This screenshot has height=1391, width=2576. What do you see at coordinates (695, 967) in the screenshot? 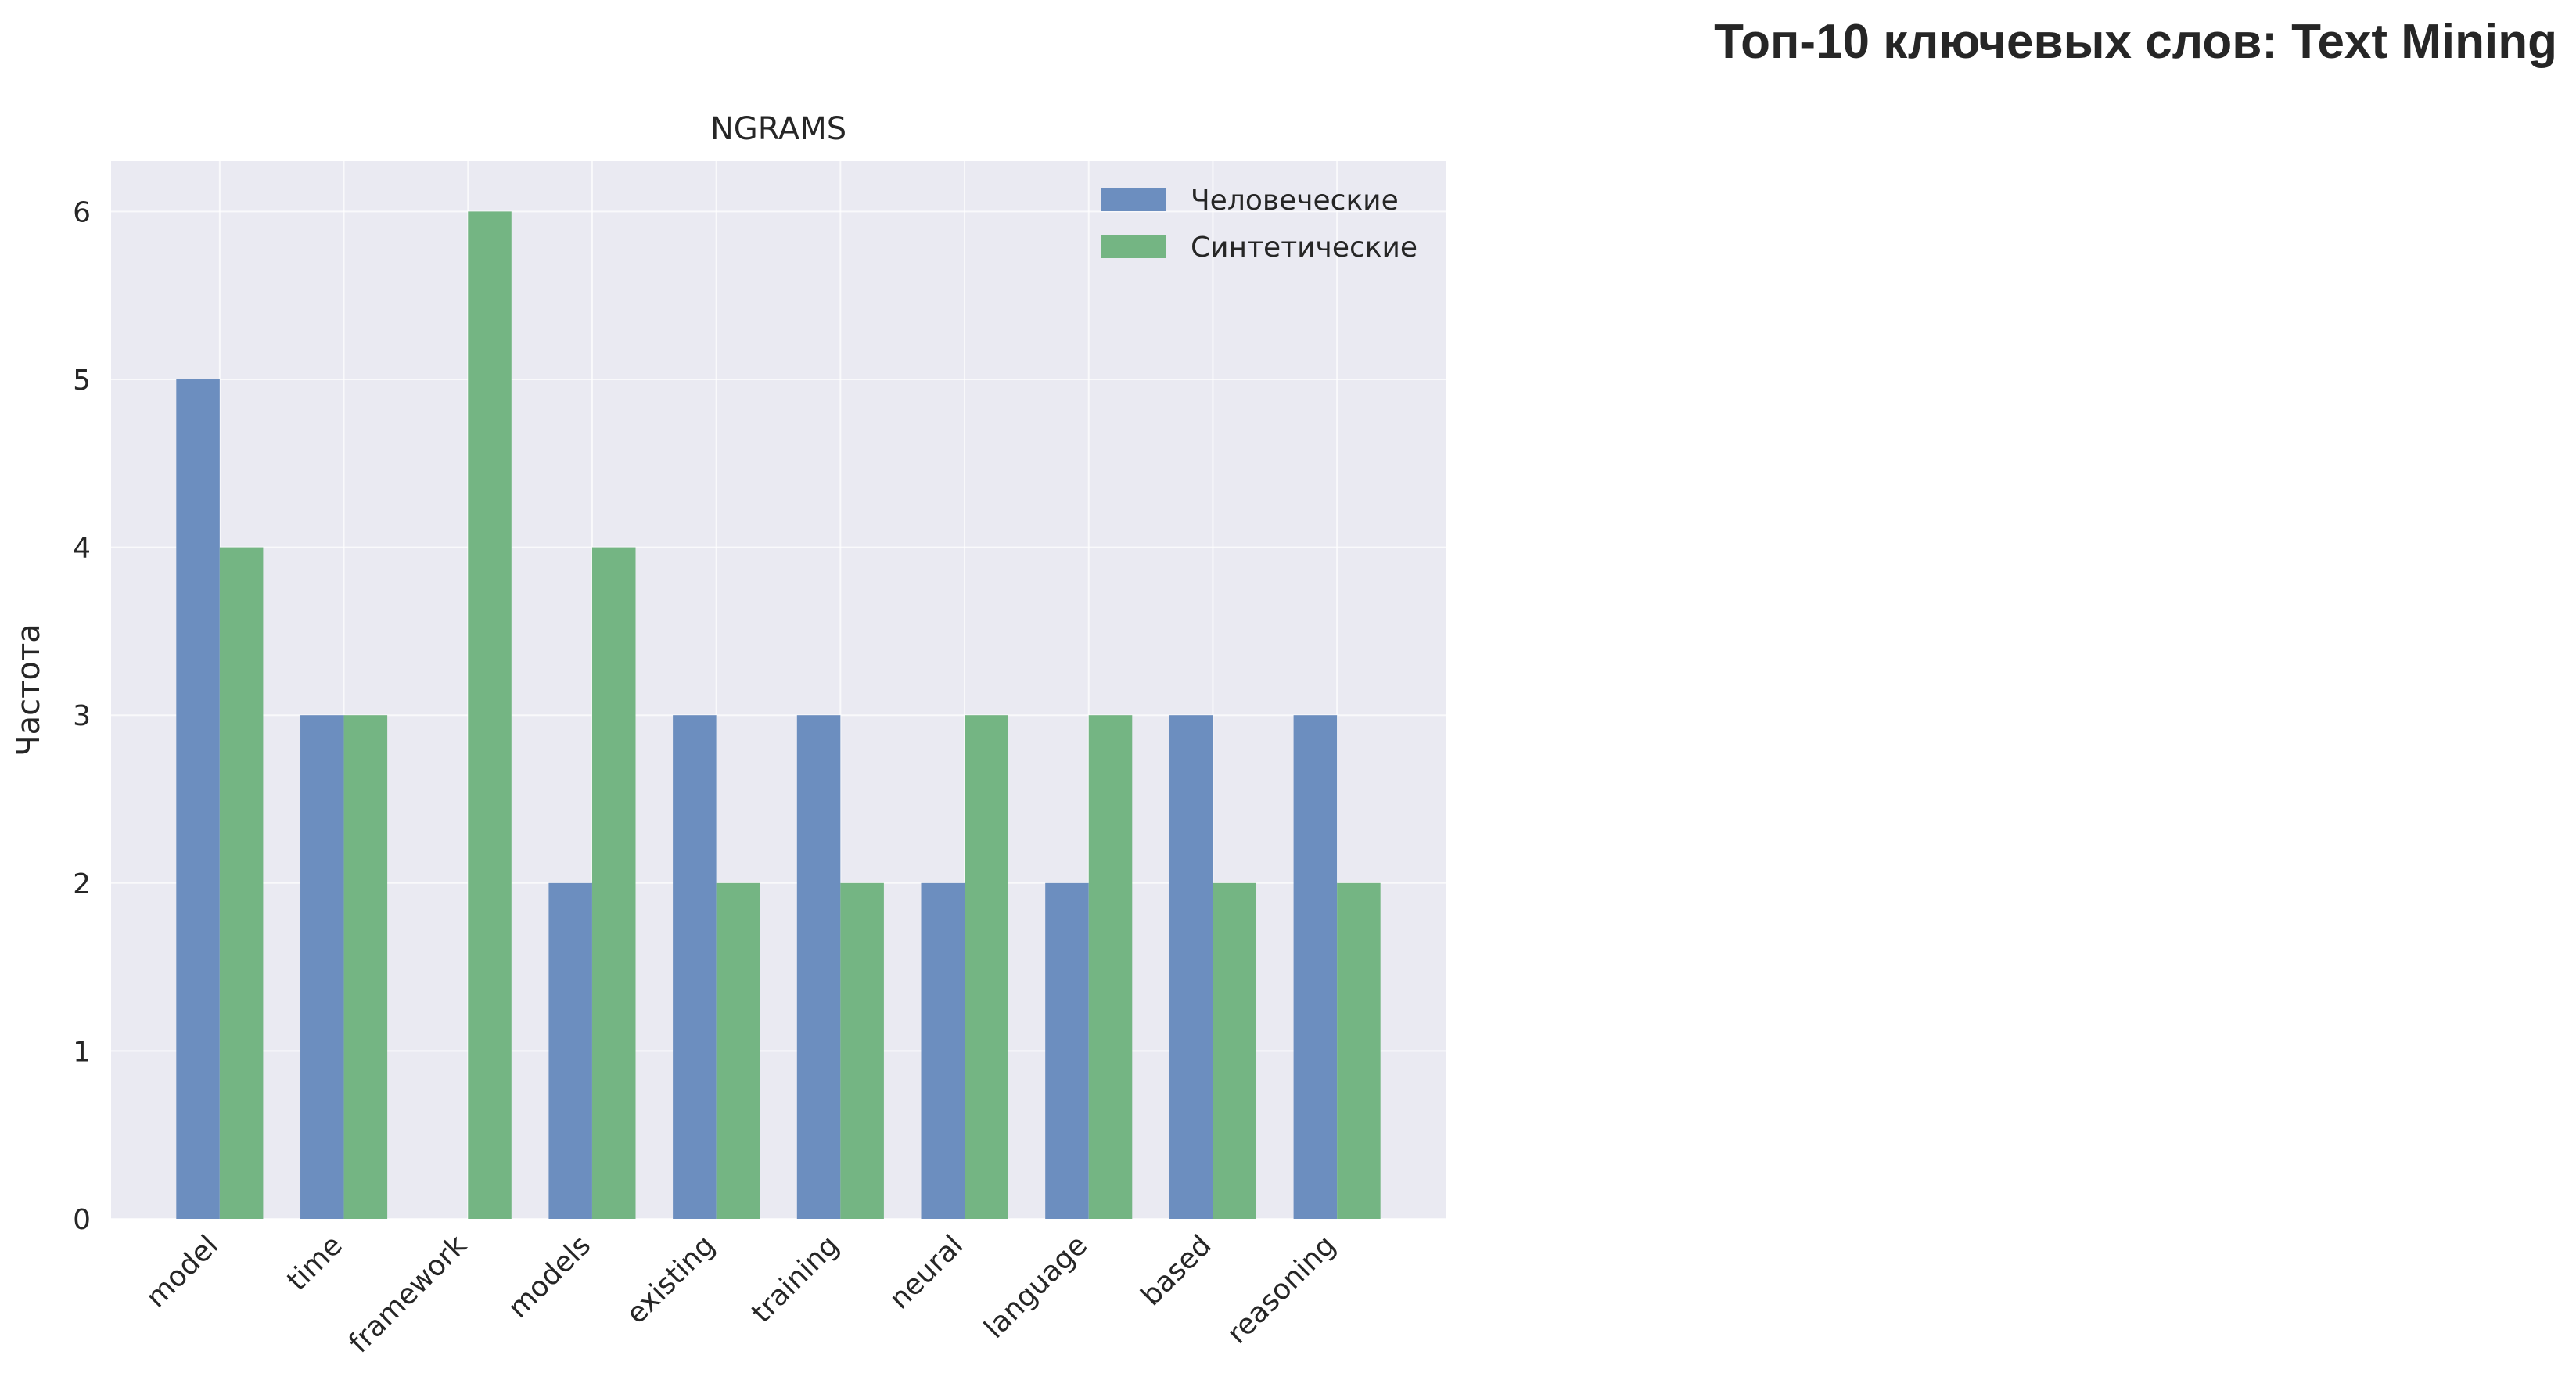
I see `bar-human-existing` at bounding box center [695, 967].